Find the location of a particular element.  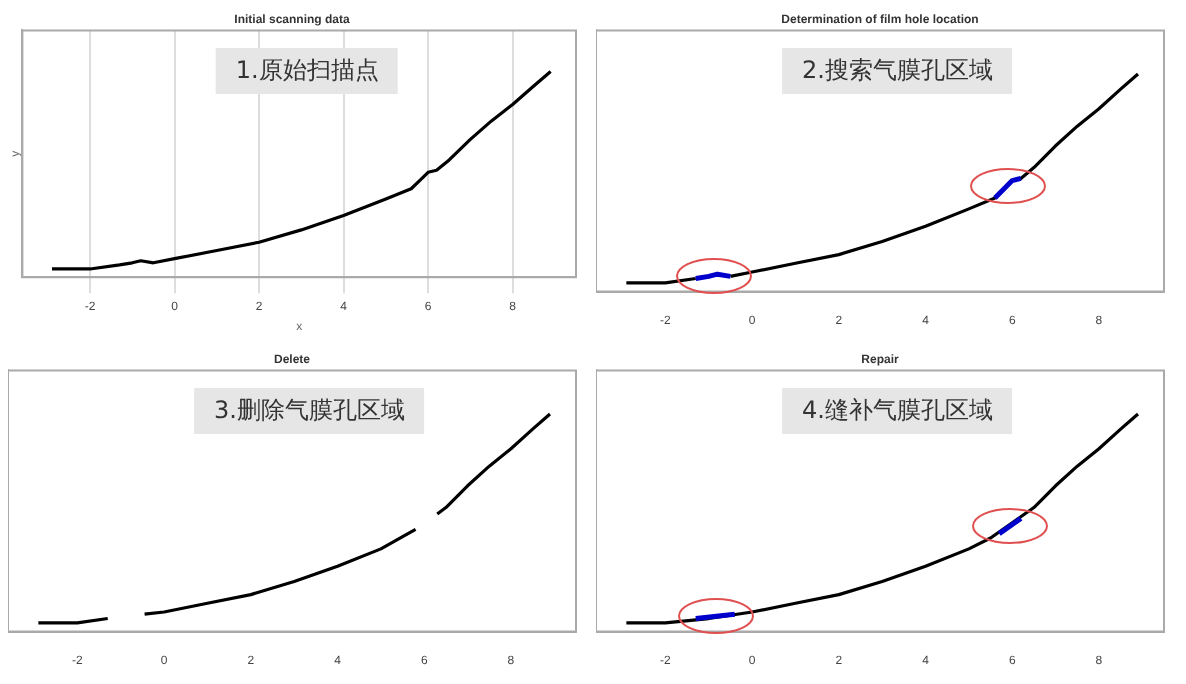

annotation: 3.删除气膜孔区域 is located at coordinates (309, 411).